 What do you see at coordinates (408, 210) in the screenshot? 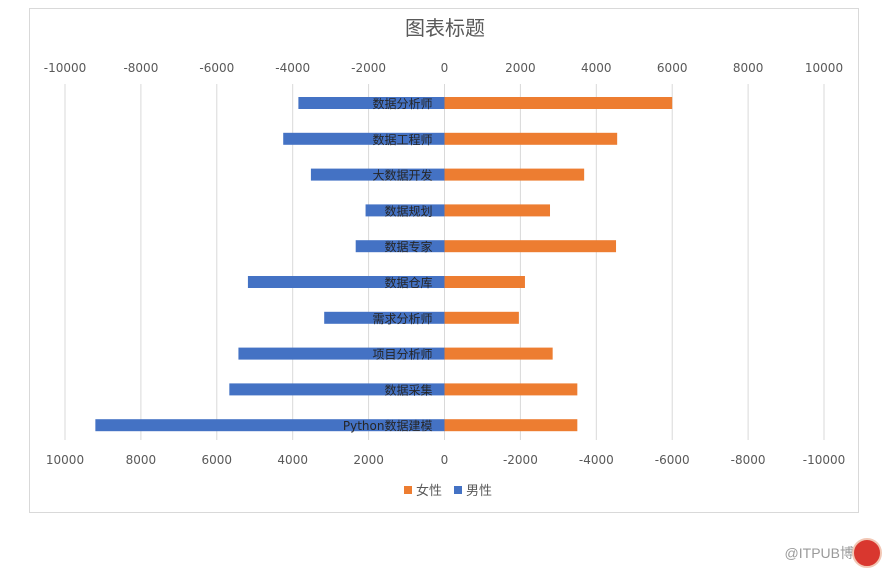
I see `category-label: 数据规划` at bounding box center [408, 210].